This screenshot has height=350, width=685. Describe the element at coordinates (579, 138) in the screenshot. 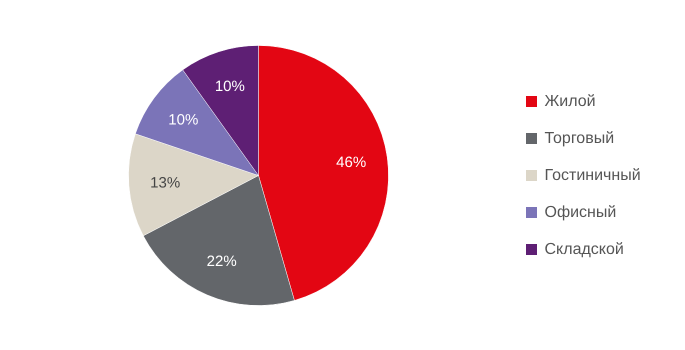

I see `legend-label: Торговый` at that location.